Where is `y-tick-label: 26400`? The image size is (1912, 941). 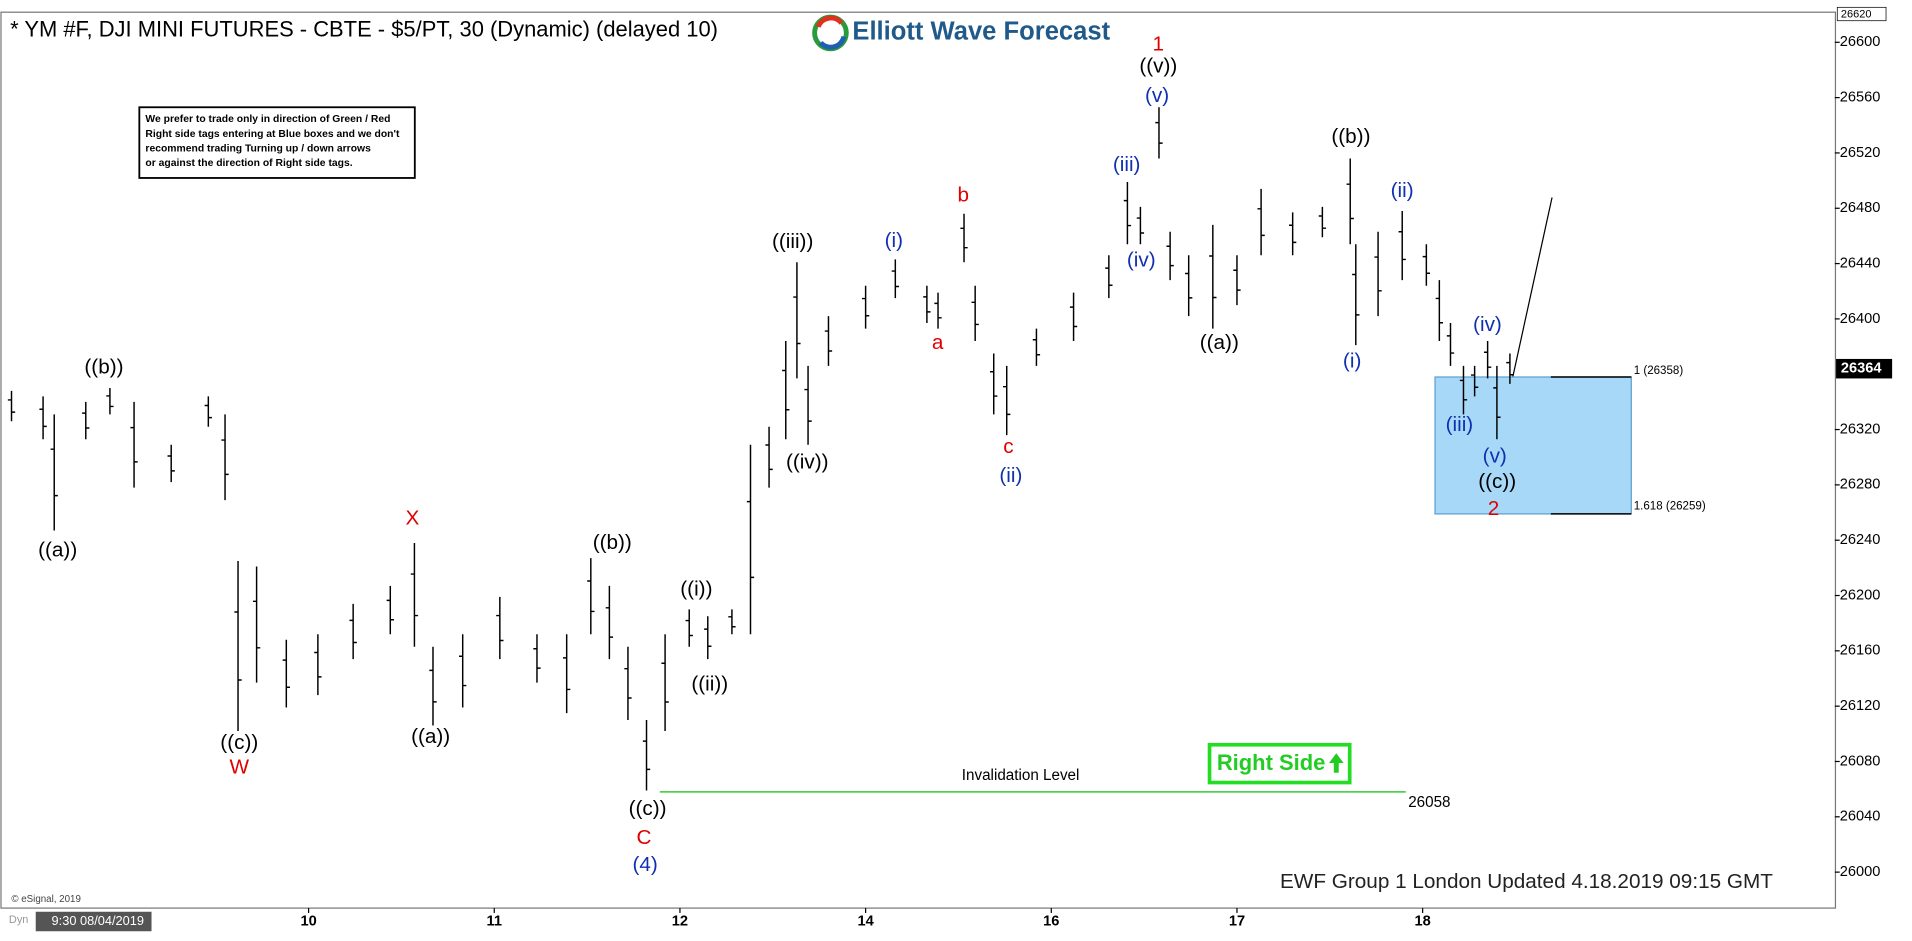
y-tick-label: 26400 is located at coordinates (1860, 319).